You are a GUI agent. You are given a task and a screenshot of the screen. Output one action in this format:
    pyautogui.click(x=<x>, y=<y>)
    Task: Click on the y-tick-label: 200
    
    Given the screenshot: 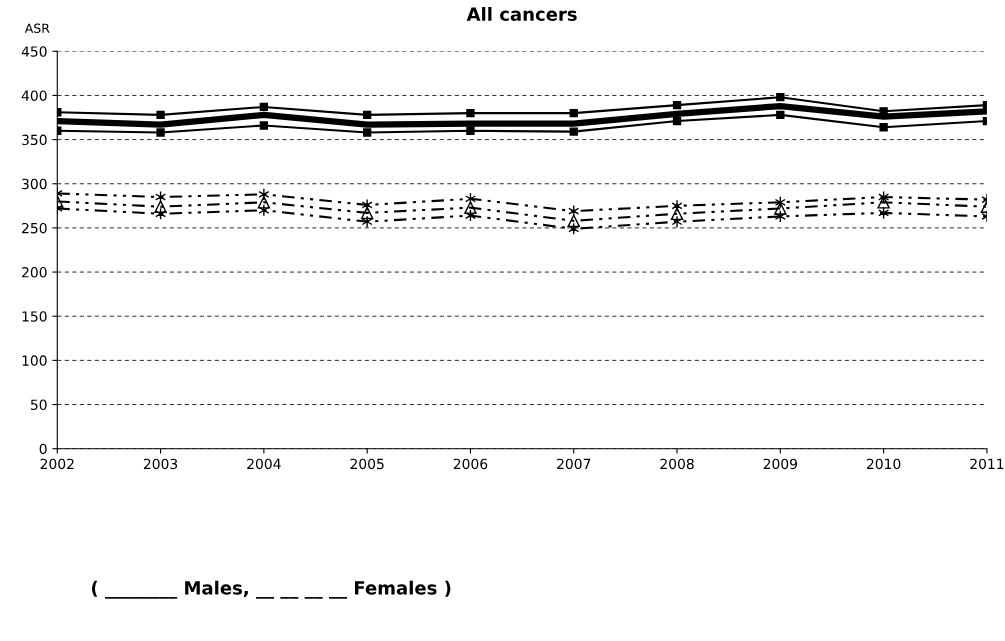 What is the action you would take?
    pyautogui.click(x=34, y=272)
    